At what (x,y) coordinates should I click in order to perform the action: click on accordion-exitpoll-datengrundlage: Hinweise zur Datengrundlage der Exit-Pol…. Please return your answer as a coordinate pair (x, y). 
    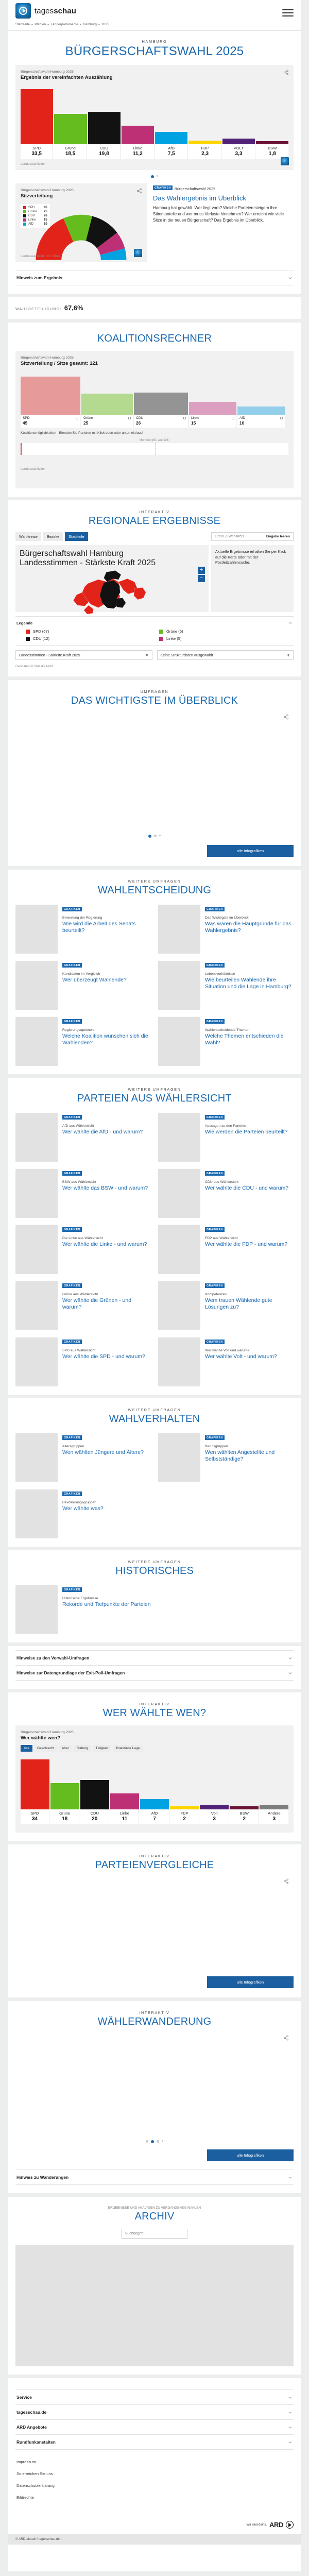
    Looking at the image, I should click on (154, 1673).